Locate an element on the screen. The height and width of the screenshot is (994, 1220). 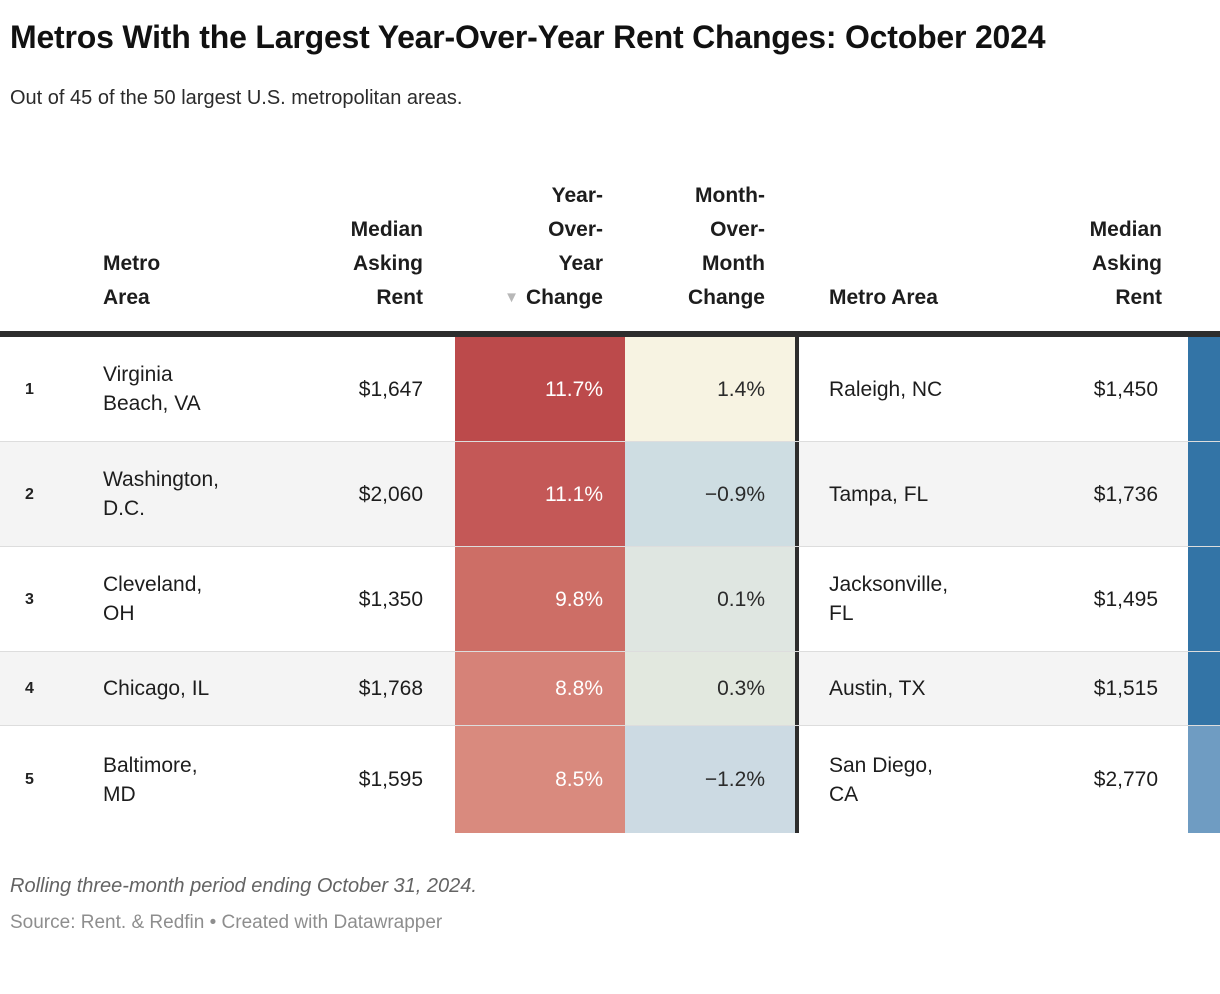
median-rent-cell: $1,350 is located at coordinates (390, 599).